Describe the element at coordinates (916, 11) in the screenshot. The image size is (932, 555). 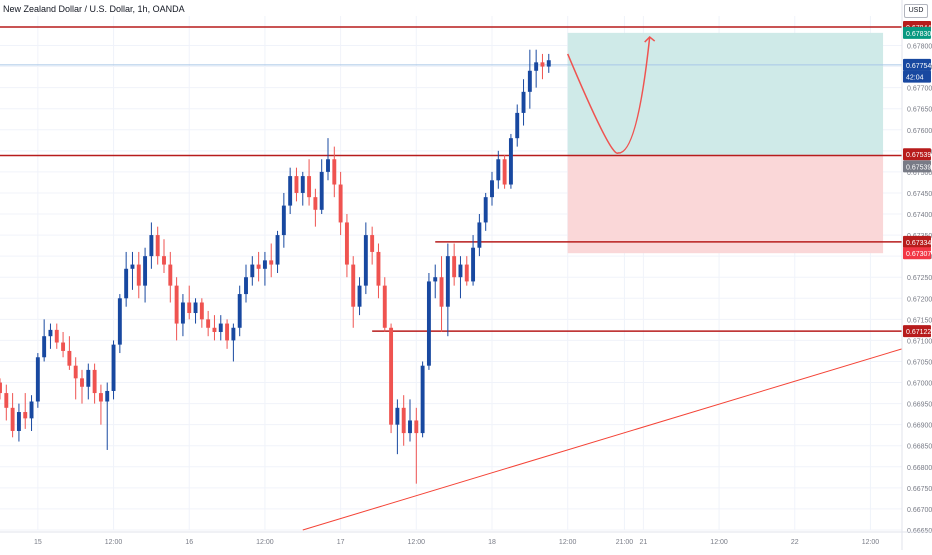
I see `currency-selector: USD` at that location.